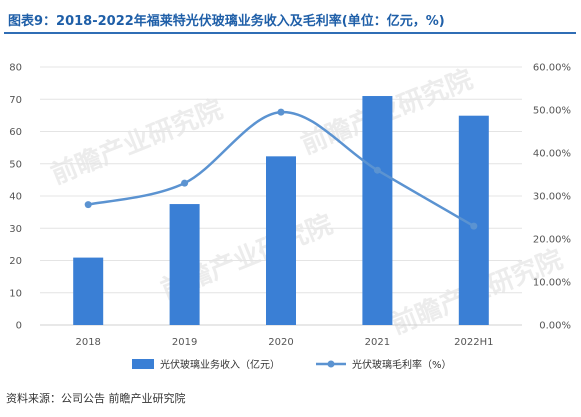 The width and height of the screenshot is (581, 417). What do you see at coordinates (331, 364) in the screenshot?
I see `legend-swatch-marker` at bounding box center [331, 364].